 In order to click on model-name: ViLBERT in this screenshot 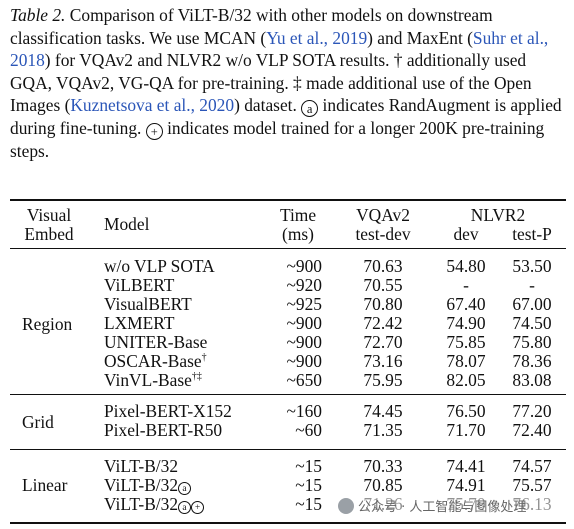, I will do `click(139, 285)`.